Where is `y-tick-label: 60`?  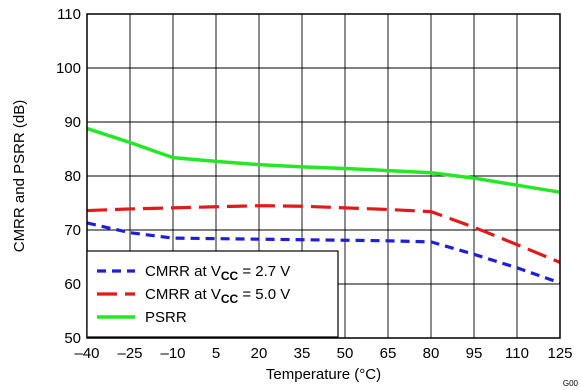
y-tick-label: 60 is located at coordinates (72, 284).